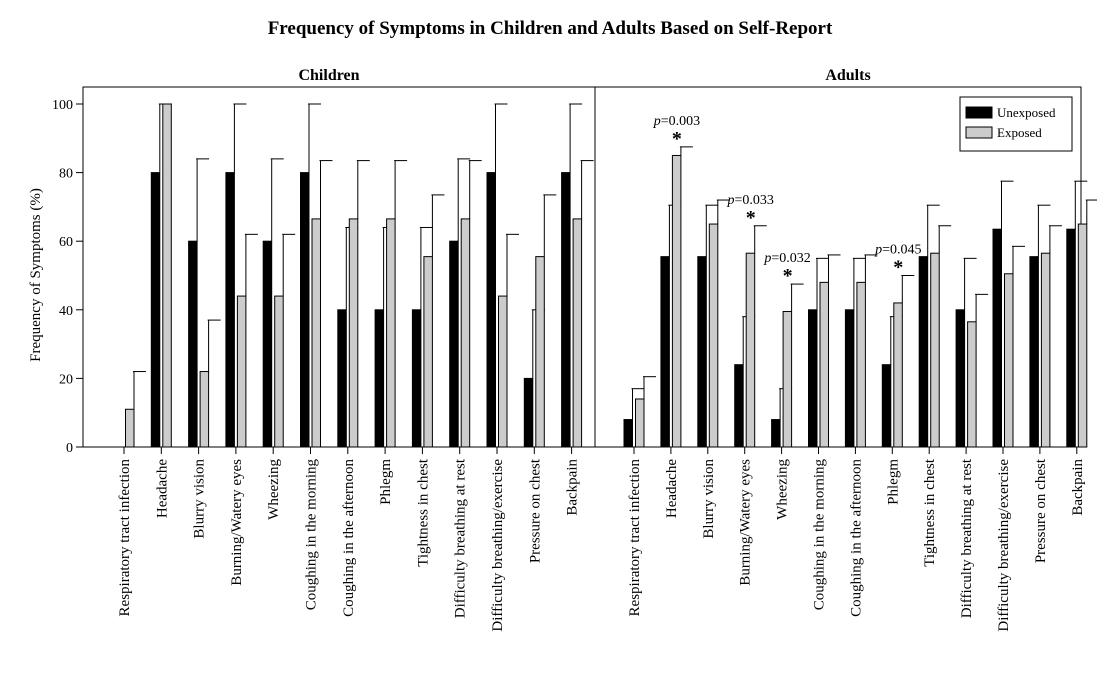 The width and height of the screenshot is (1097, 689). What do you see at coordinates (66, 379) in the screenshot?
I see `y-tick-label: 20` at bounding box center [66, 379].